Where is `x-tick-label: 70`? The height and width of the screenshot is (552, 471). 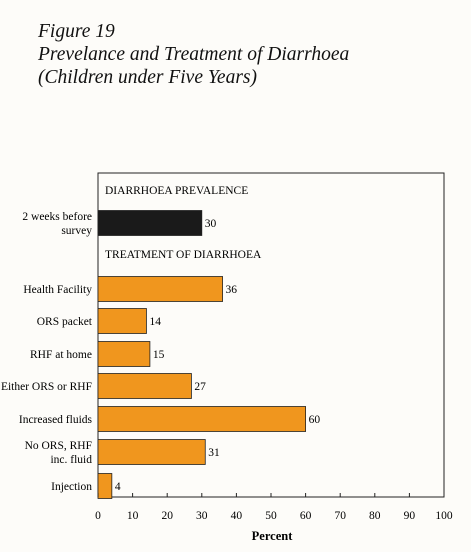
x-tick-label: 70 is located at coordinates (340, 516).